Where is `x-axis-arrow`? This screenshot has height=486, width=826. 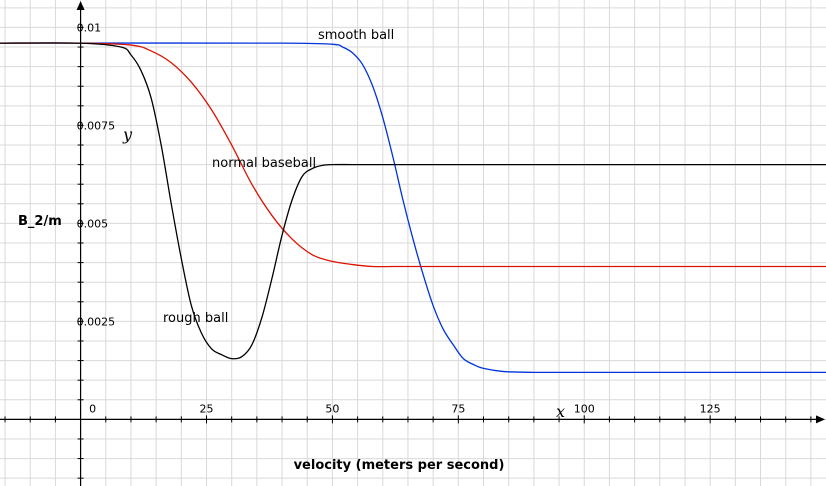
x-axis-arrow is located at coordinates (820, 419).